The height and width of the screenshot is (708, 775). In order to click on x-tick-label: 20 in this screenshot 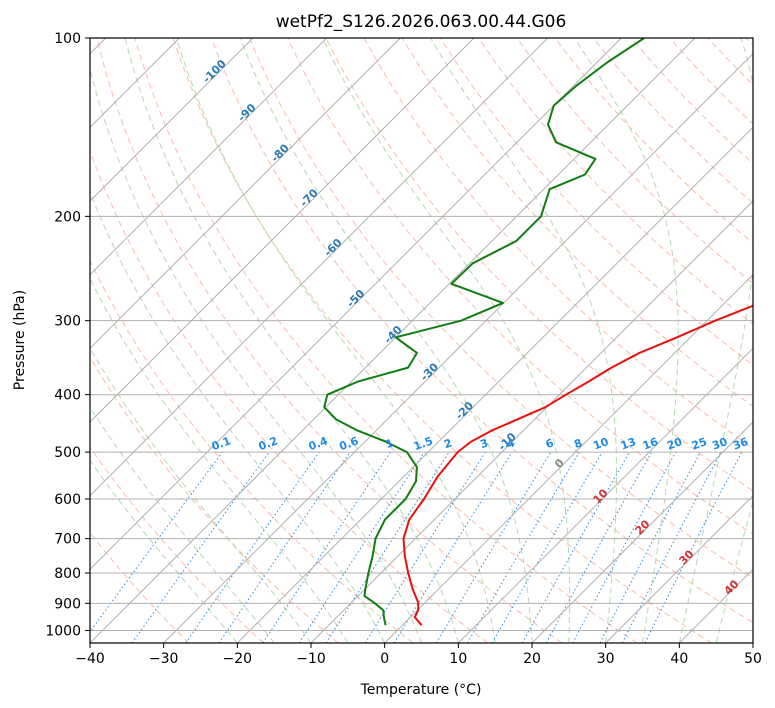, I will do `click(532, 659)`.